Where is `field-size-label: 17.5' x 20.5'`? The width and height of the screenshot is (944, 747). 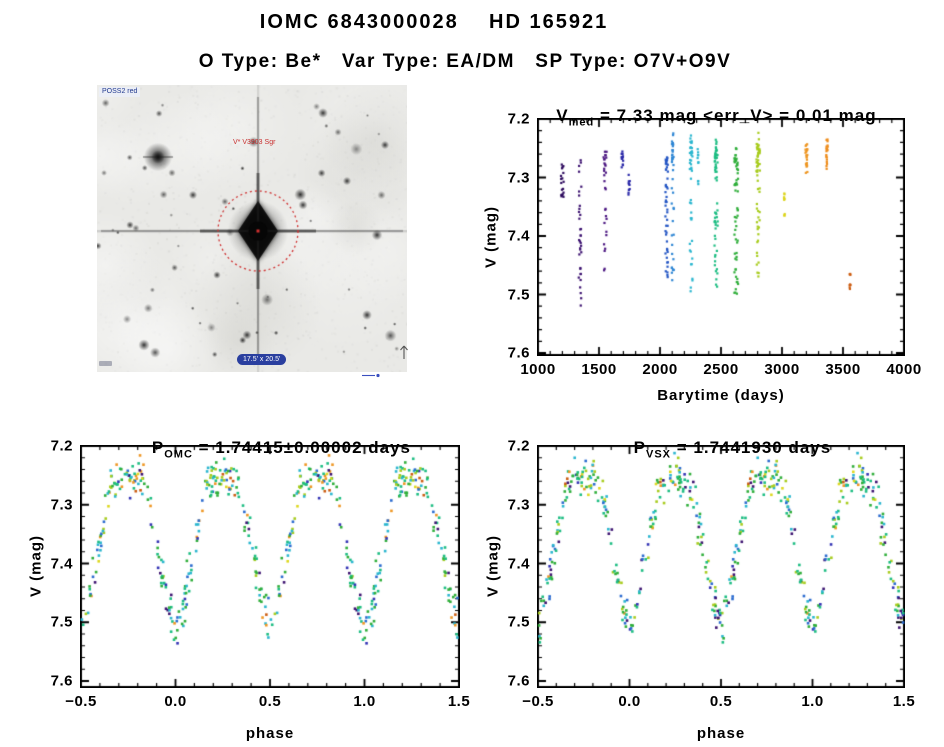
field-size-label: 17.5' x 20.5' is located at coordinates (262, 359).